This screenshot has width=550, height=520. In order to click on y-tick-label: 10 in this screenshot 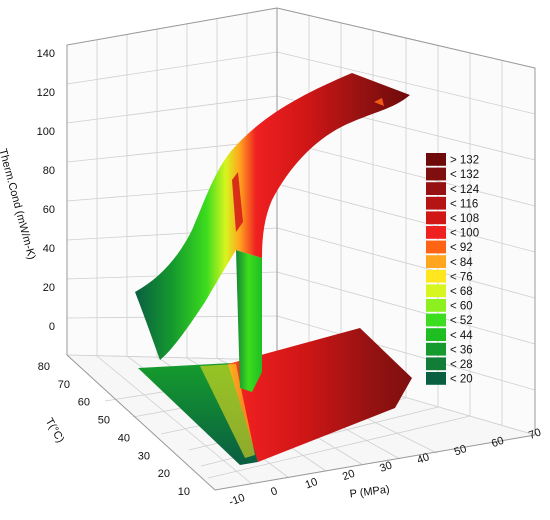, I will do `click(184, 492)`.